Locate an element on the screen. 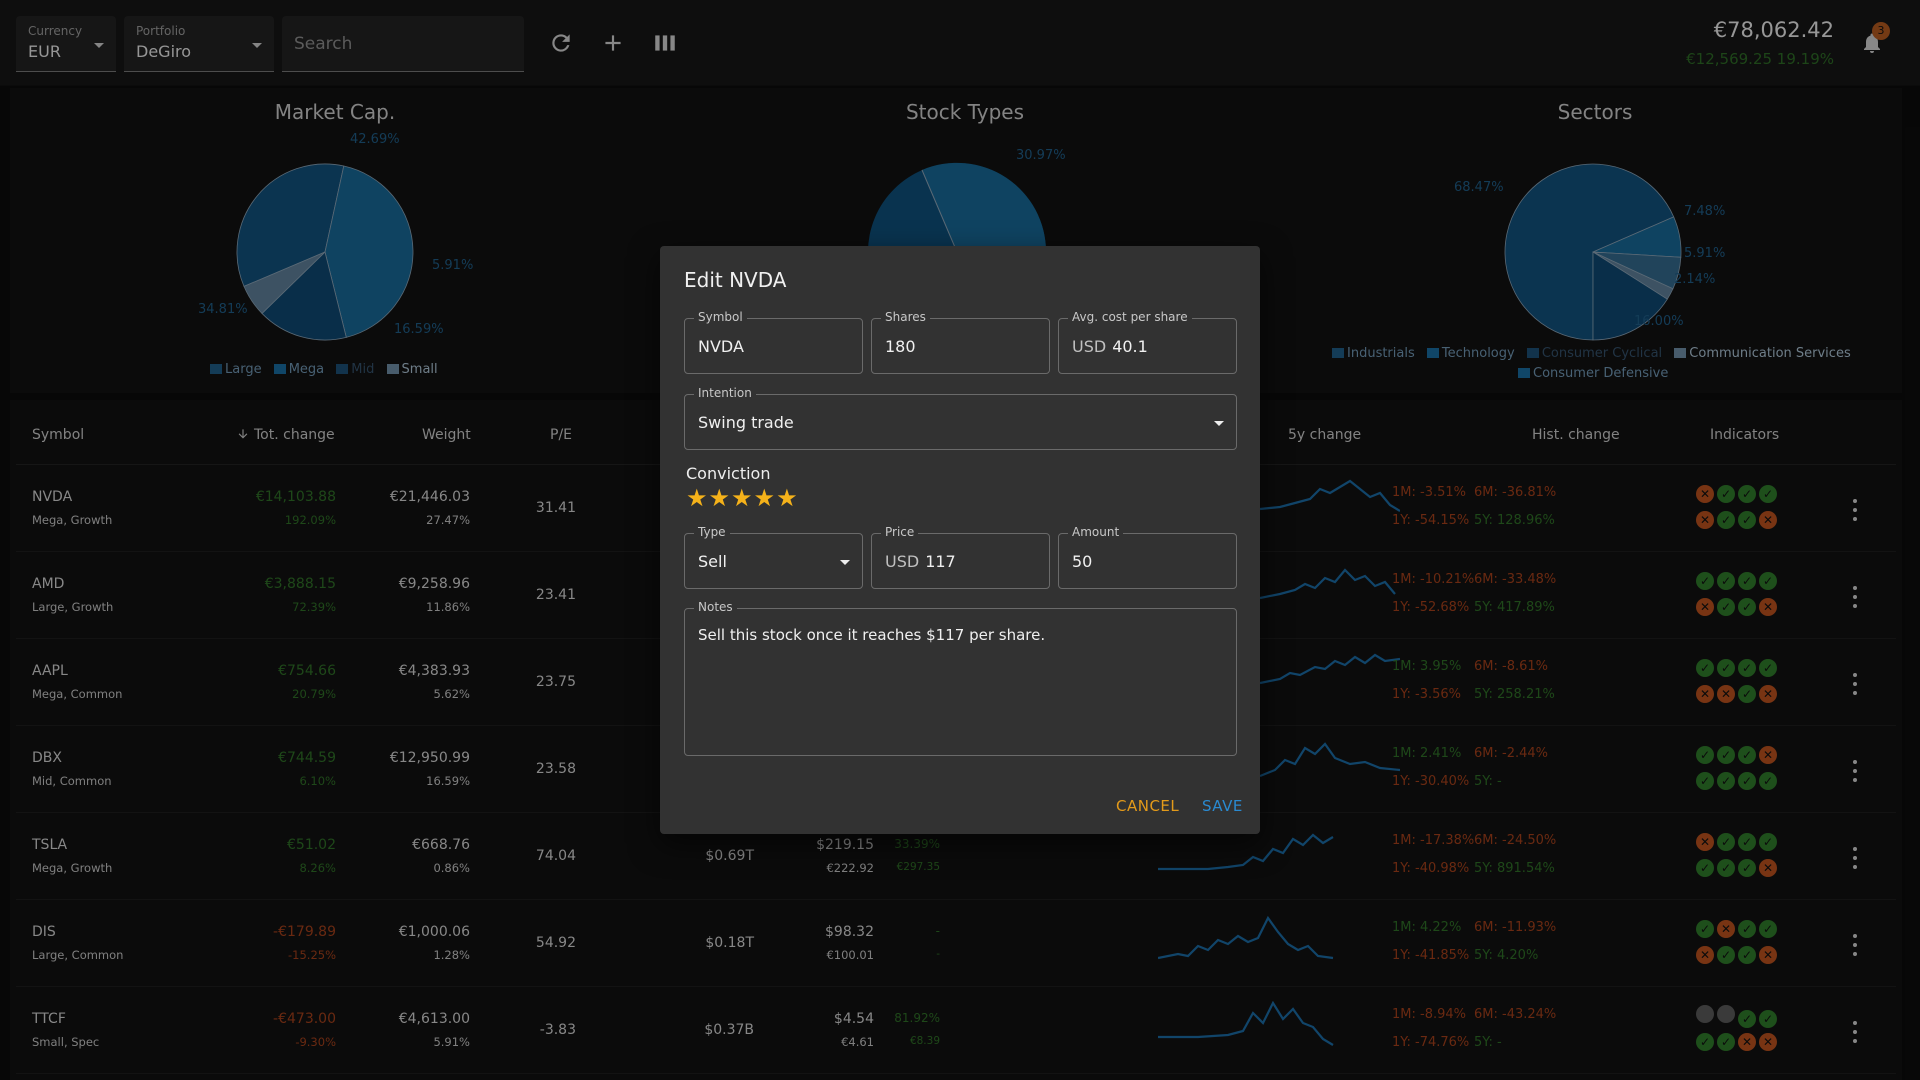 The height and width of the screenshot is (1080, 1920). shares-field: Shares 180 is located at coordinates (960, 342).